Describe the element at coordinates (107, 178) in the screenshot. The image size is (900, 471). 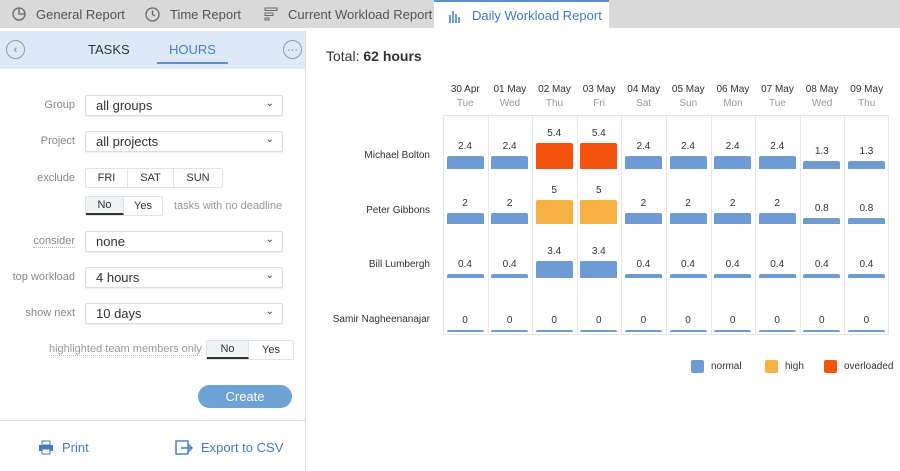
I see `exclude-fri: FRI` at that location.